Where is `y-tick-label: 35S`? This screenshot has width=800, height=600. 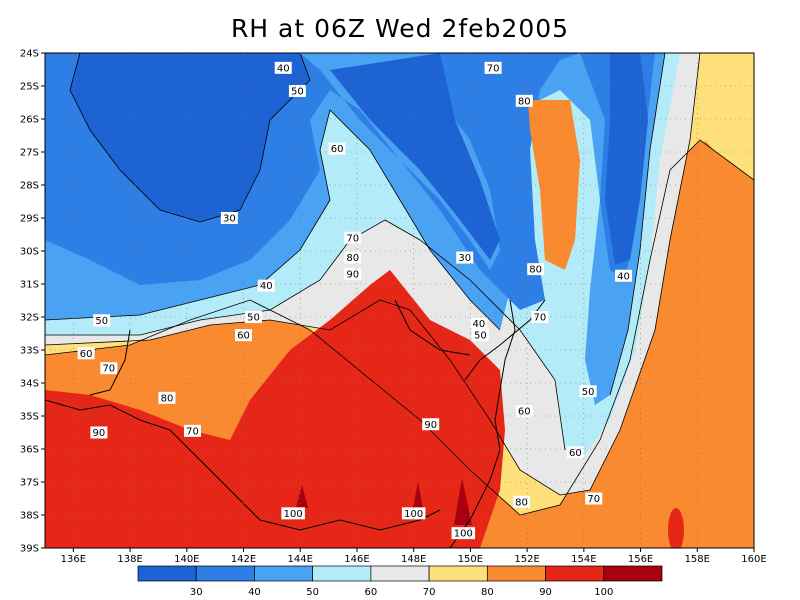 y-tick-label: 35S is located at coordinates (29, 417).